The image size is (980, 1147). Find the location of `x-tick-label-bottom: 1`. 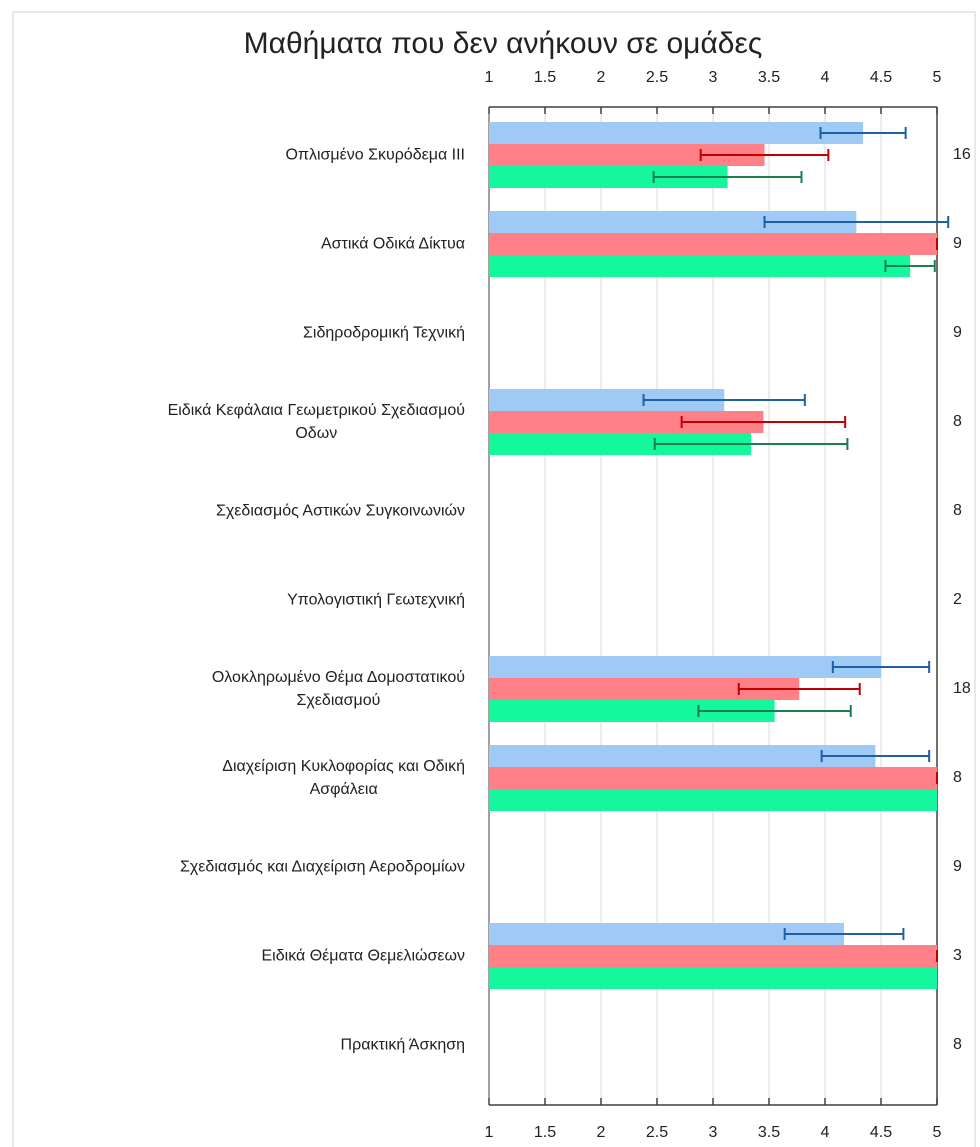

x-tick-label-bottom: 1 is located at coordinates (489, 1132).